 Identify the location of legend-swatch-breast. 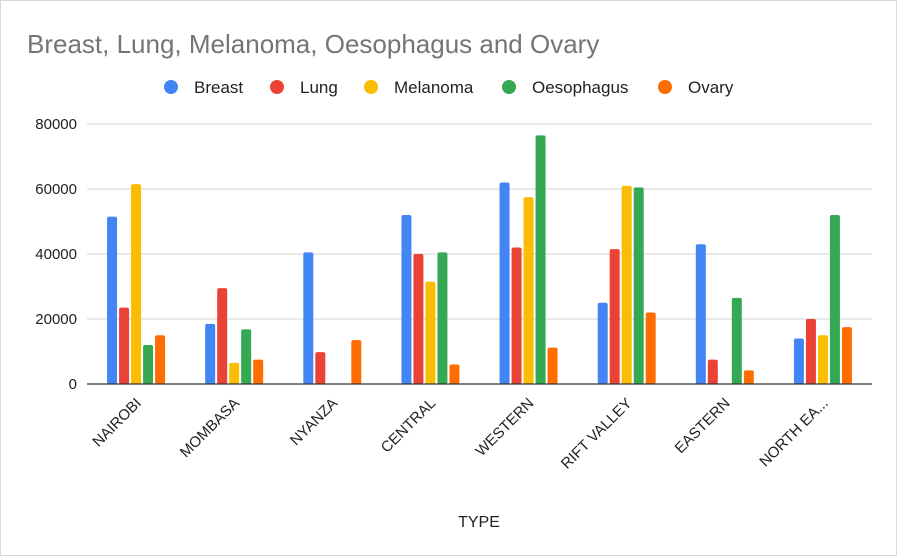
(171, 87).